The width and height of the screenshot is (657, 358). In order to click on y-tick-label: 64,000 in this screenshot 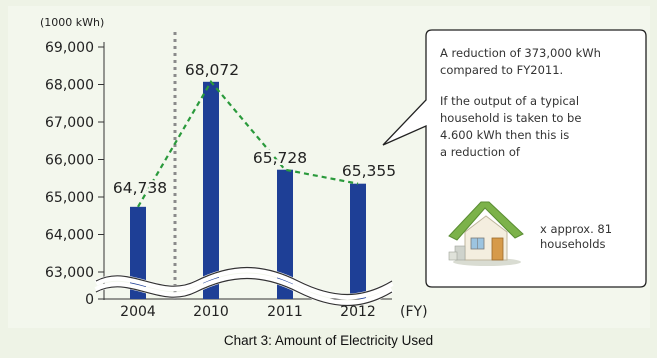, I will do `click(69, 236)`.